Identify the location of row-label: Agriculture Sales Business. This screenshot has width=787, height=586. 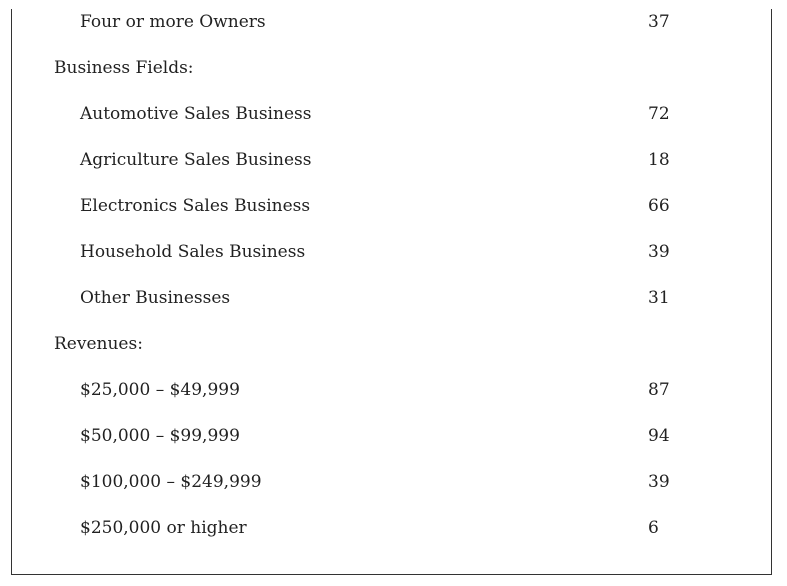
(196, 160).